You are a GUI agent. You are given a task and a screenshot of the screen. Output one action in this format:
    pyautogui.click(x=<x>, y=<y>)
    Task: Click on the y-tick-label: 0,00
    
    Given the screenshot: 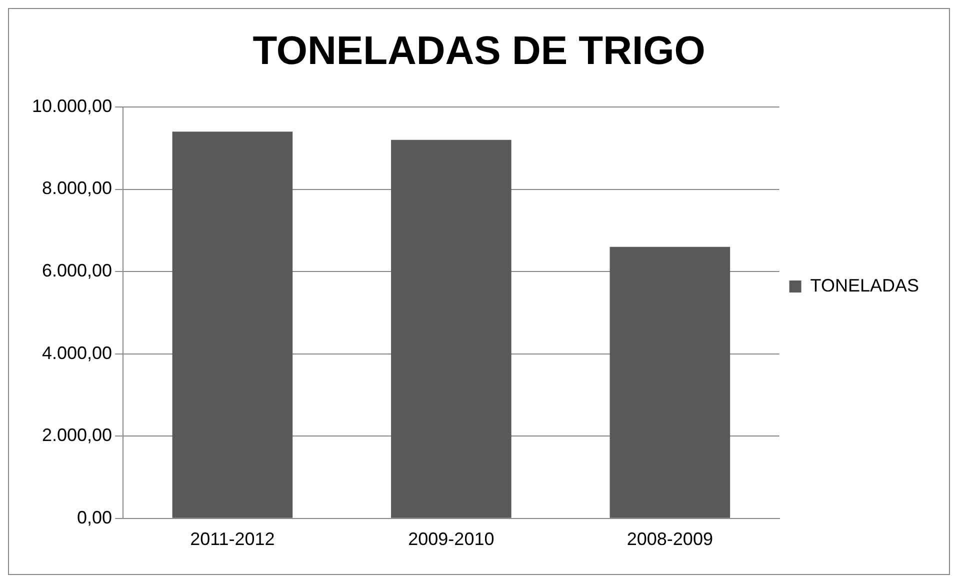 What is the action you would take?
    pyautogui.click(x=94, y=517)
    